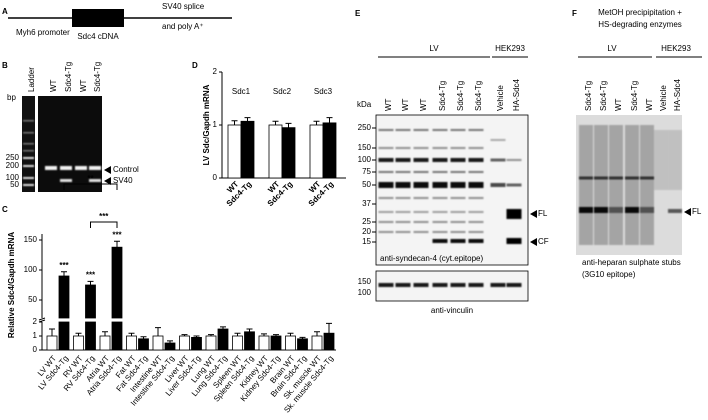  I want to click on polya-label: and poly A⁺, so click(183, 26).